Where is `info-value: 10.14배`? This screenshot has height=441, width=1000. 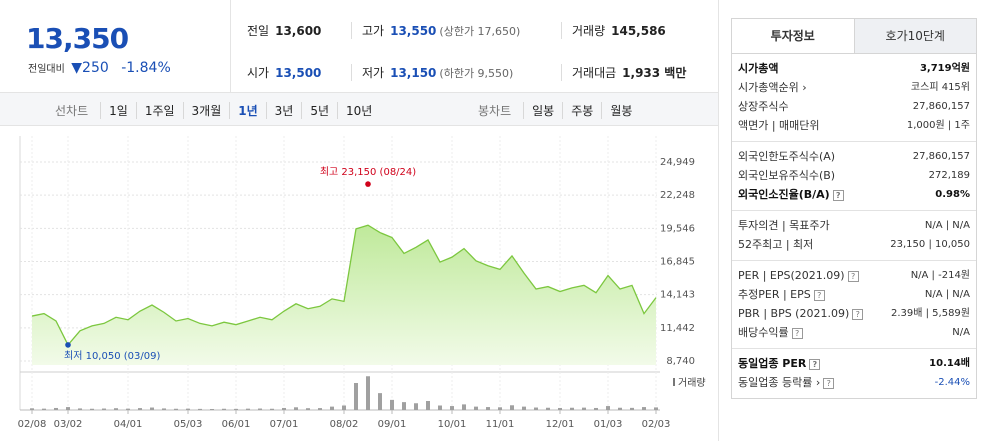 info-value: 10.14배 is located at coordinates (949, 363).